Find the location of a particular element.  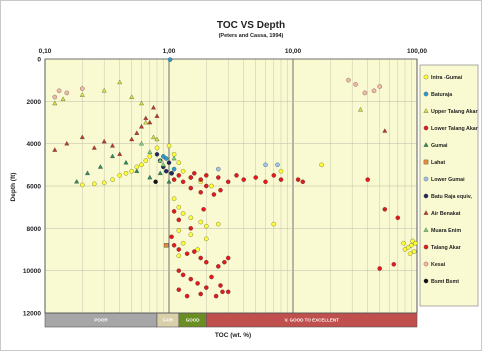

chart-subtitle: (Peters and Cassa, 1994) is located at coordinates (251, 36).